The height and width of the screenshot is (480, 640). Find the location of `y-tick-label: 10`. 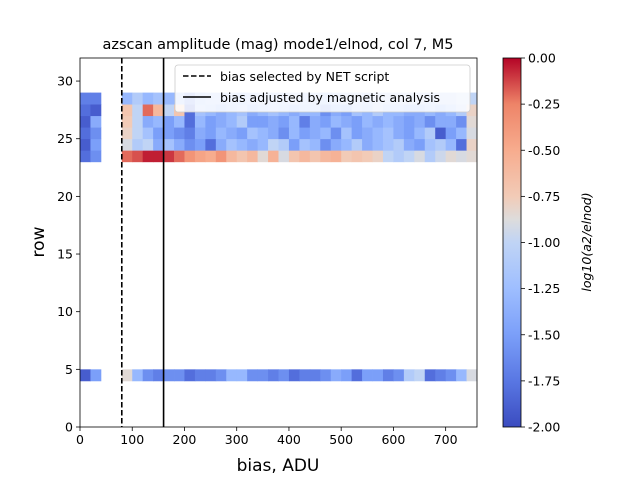

y-tick-label: 10 is located at coordinates (65, 311).